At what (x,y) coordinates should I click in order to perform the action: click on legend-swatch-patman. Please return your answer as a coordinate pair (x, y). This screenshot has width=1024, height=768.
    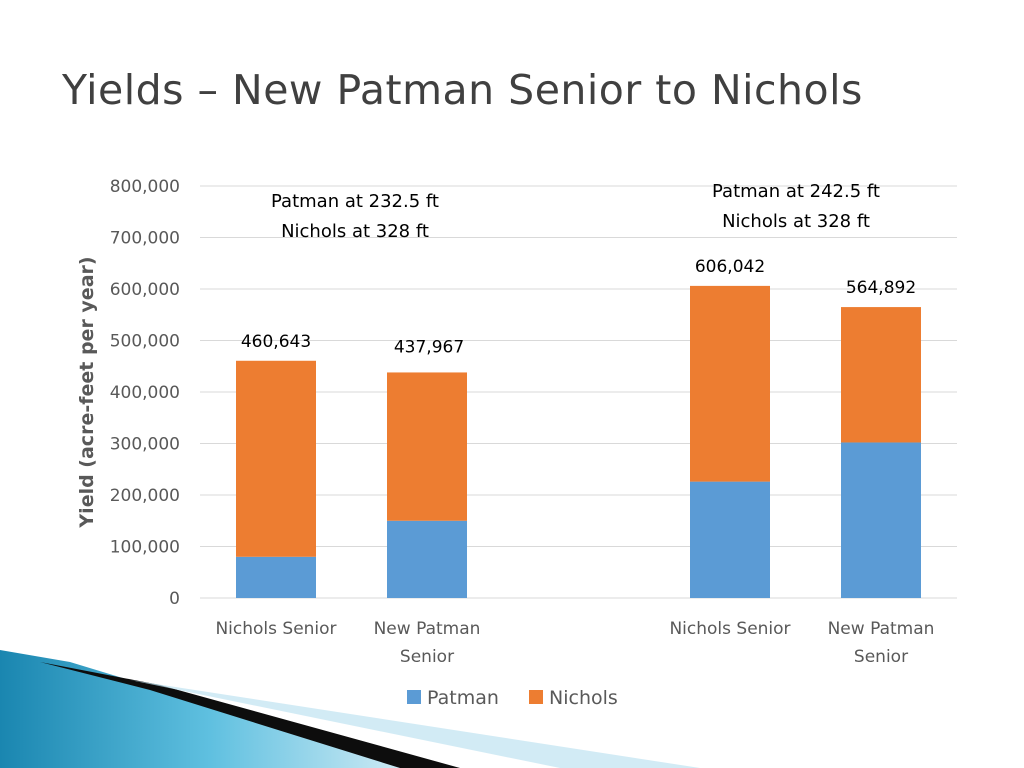
    Looking at the image, I should click on (414, 697).